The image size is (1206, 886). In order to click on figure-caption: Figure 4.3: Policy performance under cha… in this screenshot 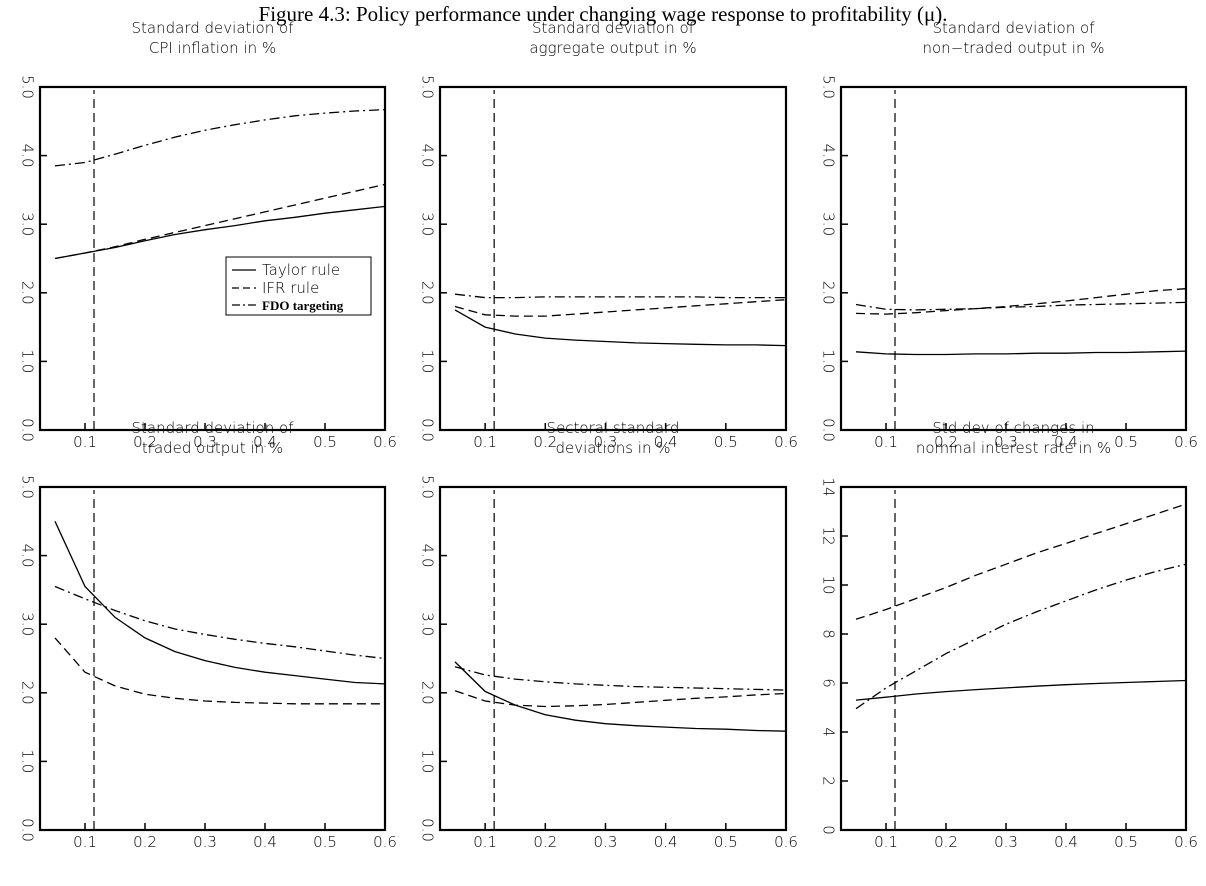, I will do `click(603, 14)`.